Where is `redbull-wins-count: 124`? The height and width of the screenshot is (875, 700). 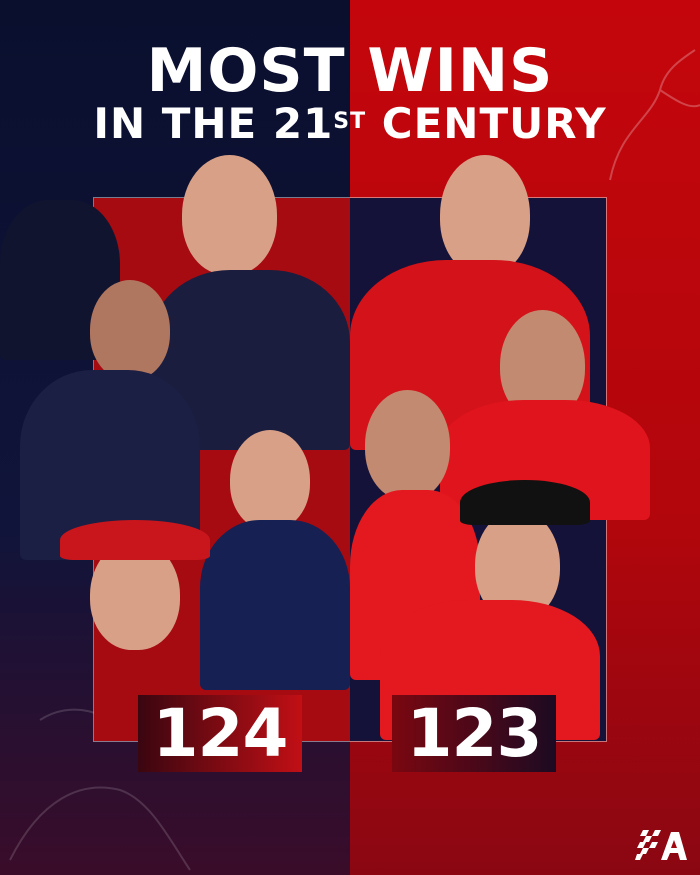 redbull-wins-count: 124 is located at coordinates (220, 733).